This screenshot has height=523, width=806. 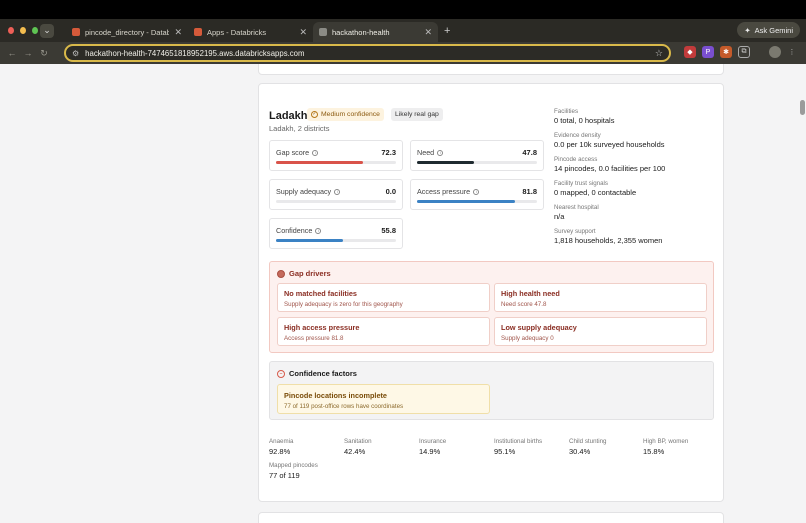 I want to click on menu-bar, so click(x=403, y=9).